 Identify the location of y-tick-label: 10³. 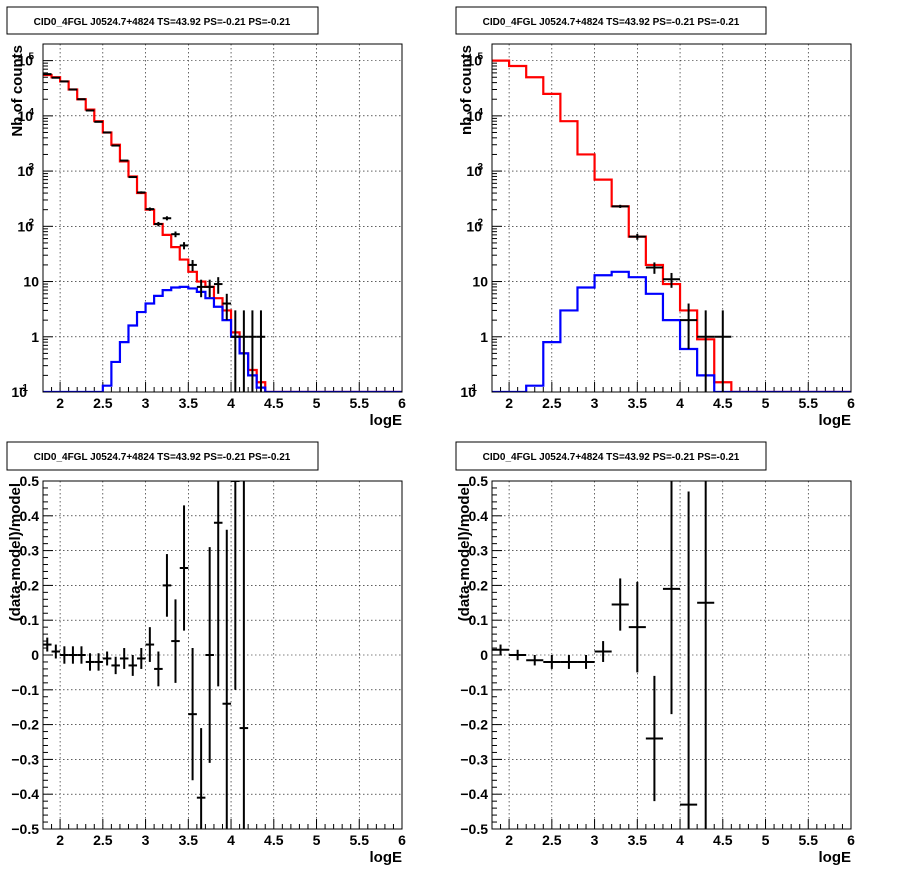
(25, 170).